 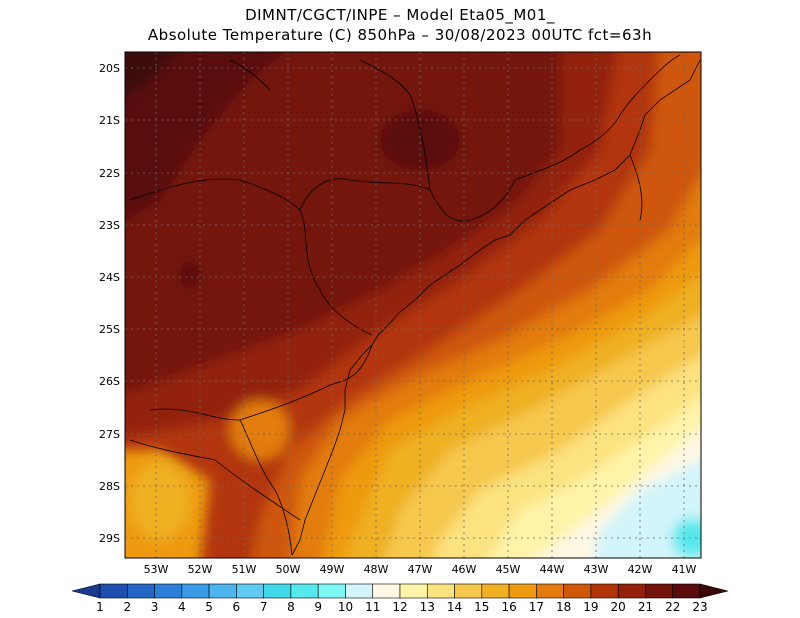 What do you see at coordinates (156, 569) in the screenshot?
I see `lon-label: 53W` at bounding box center [156, 569].